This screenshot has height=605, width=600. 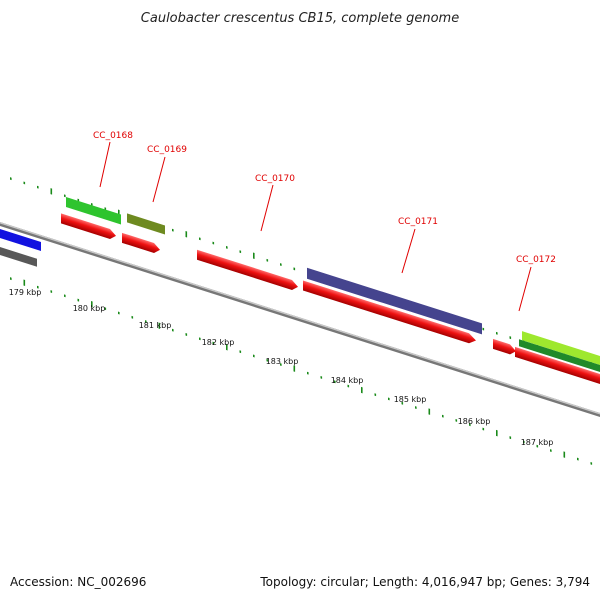 What do you see at coordinates (155, 325) in the screenshot?
I see `scale-label: 181 kbp` at bounding box center [155, 325].